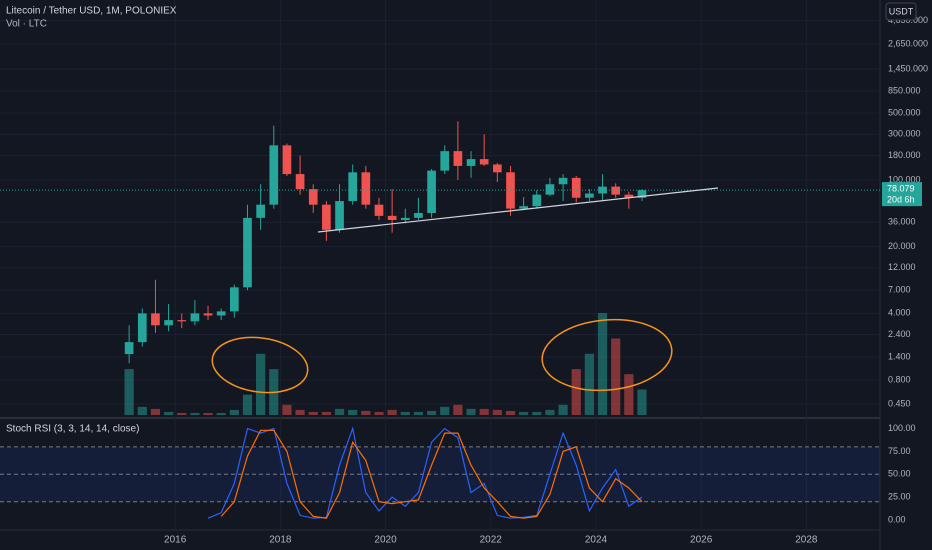 Image resolution: width=932 pixels, height=550 pixels. Describe the element at coordinates (899, 290) in the screenshot. I see `y-tick-label: 7.000` at that location.